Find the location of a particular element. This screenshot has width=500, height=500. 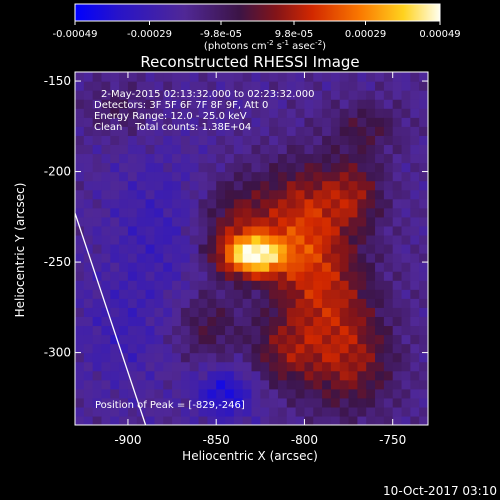

x-tick-label: -750 is located at coordinates (392, 440).